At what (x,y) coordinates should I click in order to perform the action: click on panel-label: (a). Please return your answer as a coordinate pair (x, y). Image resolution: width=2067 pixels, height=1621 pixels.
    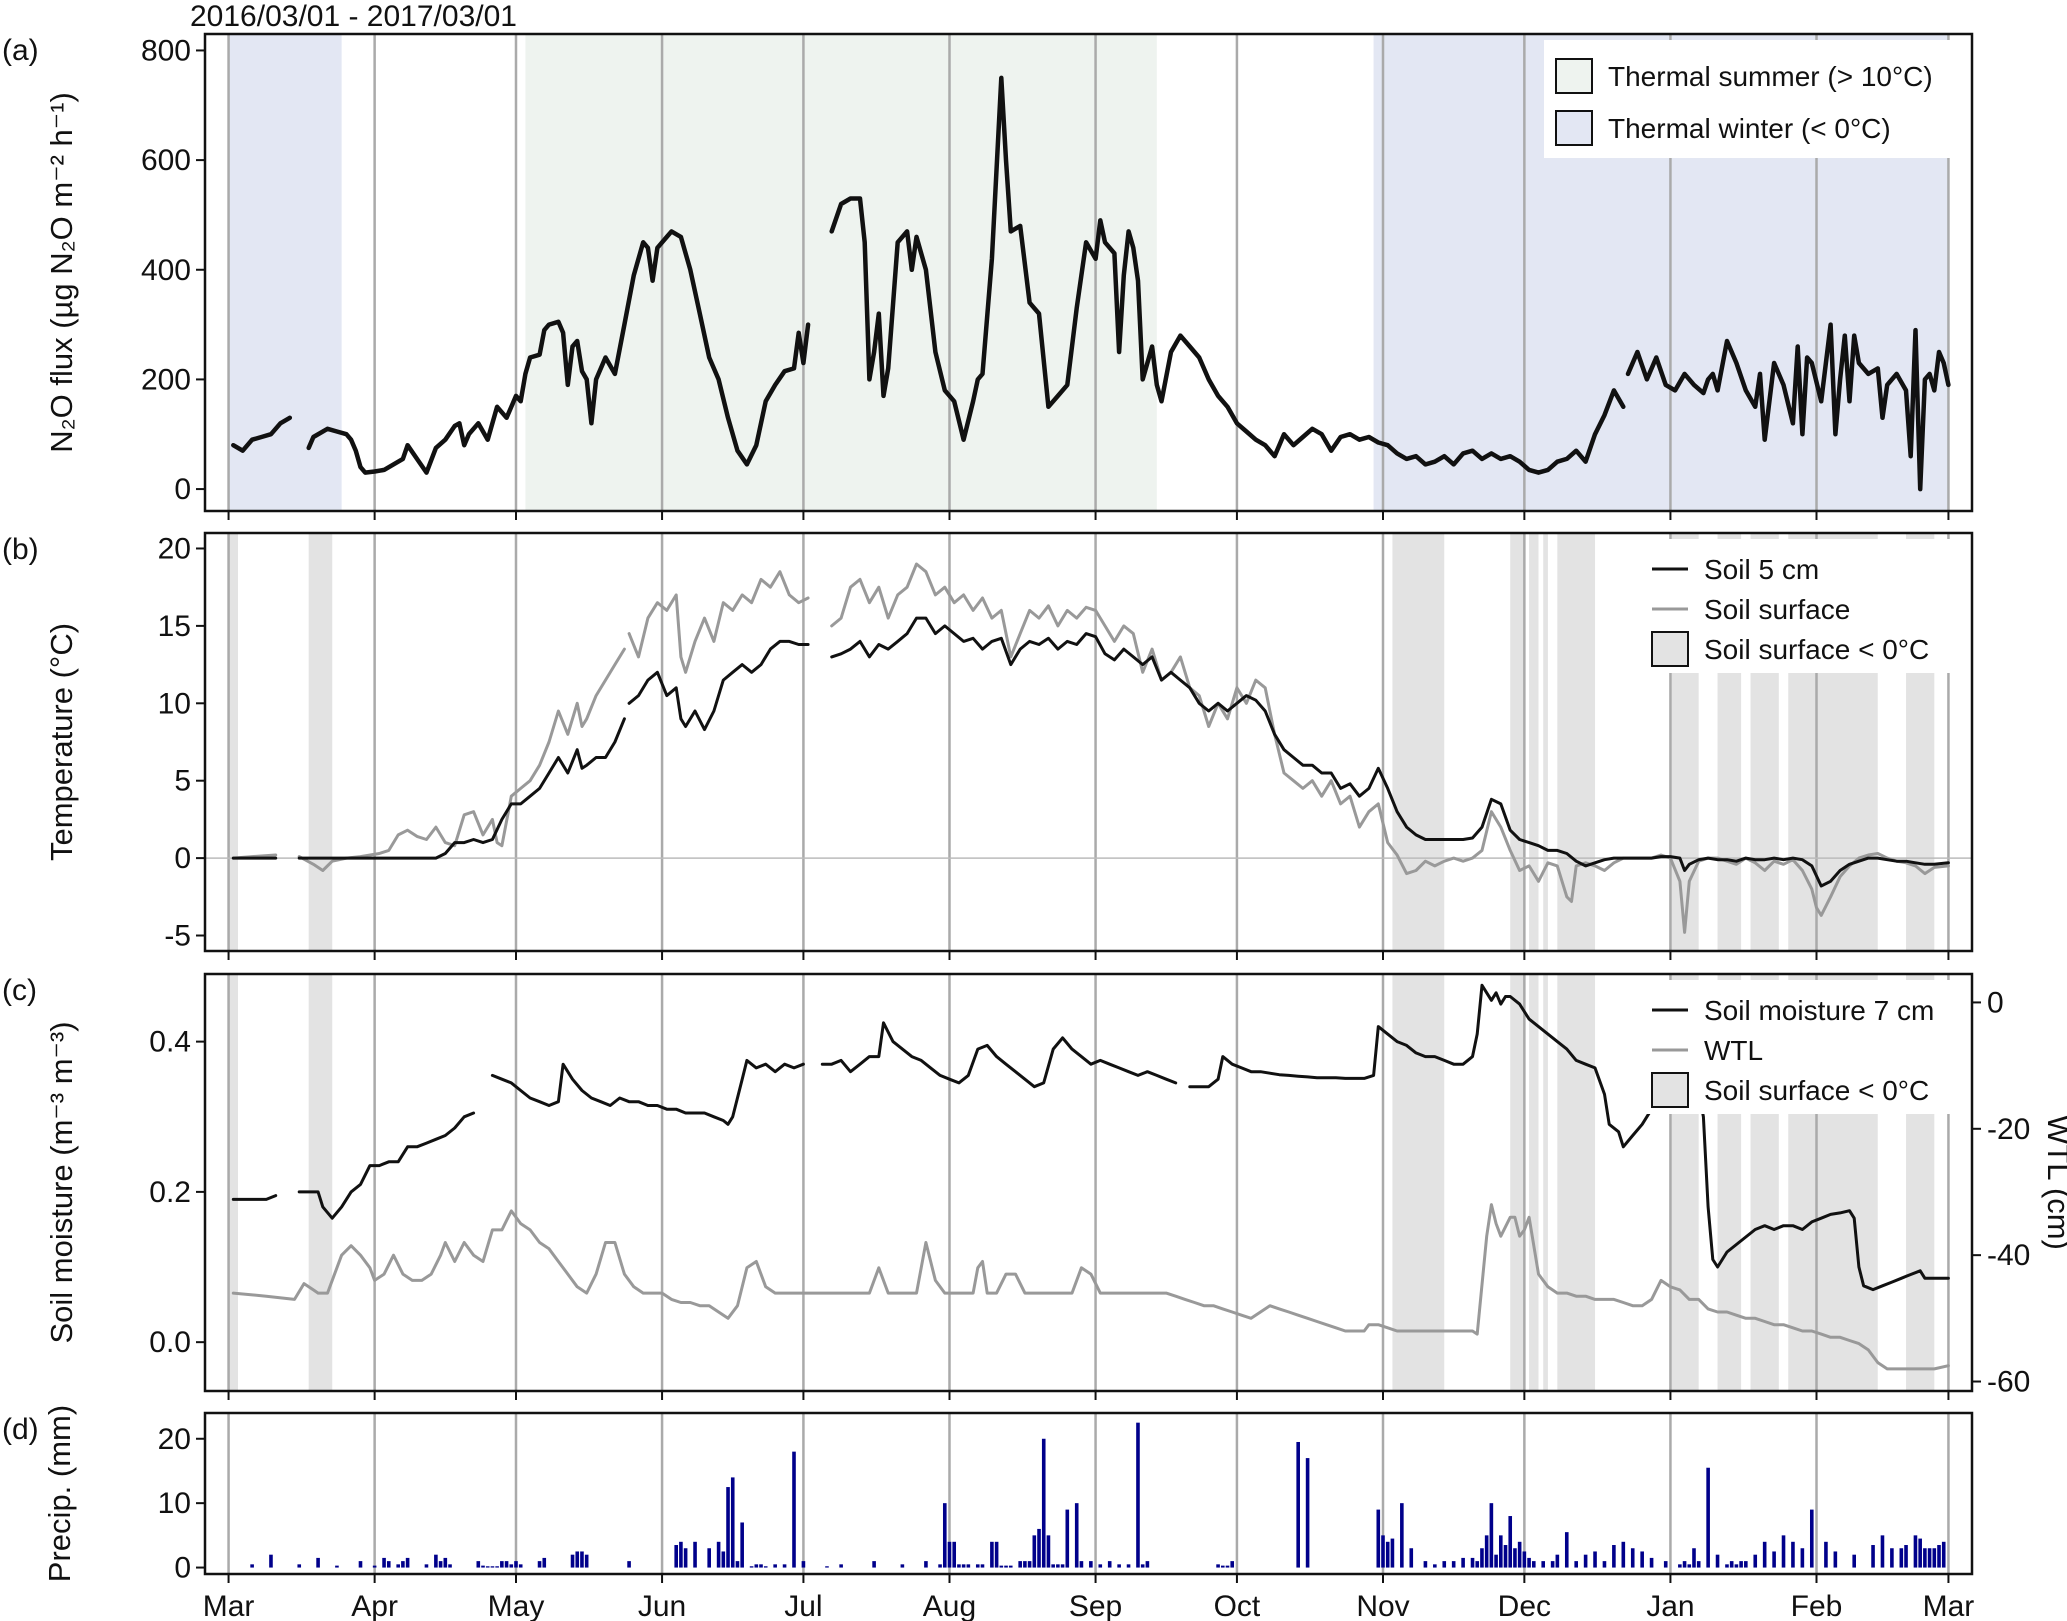
    Looking at the image, I should click on (20, 50).